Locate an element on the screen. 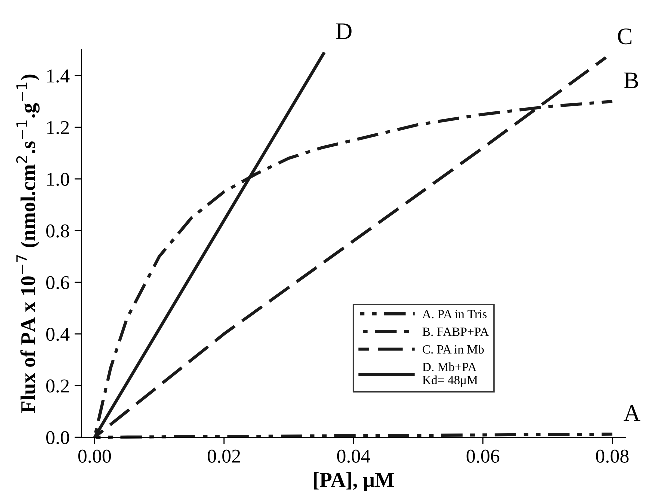 This screenshot has width=655, height=500. y-tick-label: 0.8 is located at coordinates (58, 231).